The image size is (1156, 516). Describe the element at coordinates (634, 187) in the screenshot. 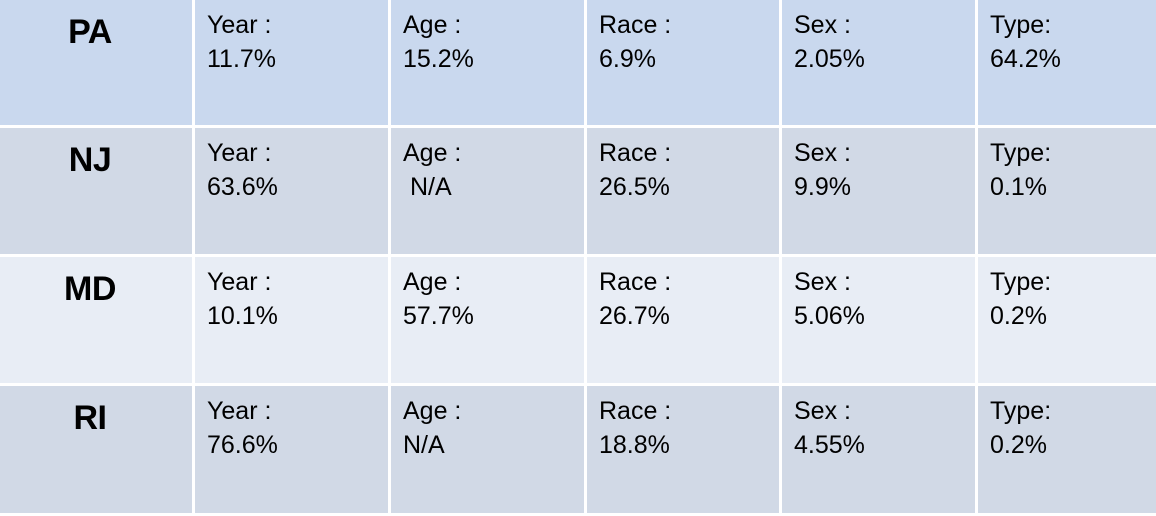

I see `metric-value: 26.5%` at that location.